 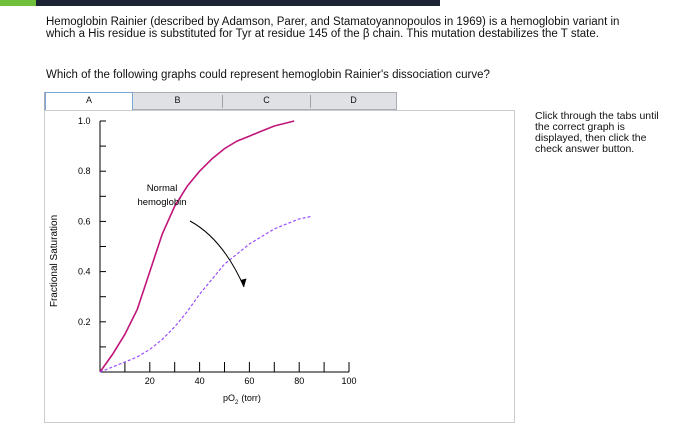 I want to click on y-axis-label: Fractional Saturation, so click(x=54, y=261).